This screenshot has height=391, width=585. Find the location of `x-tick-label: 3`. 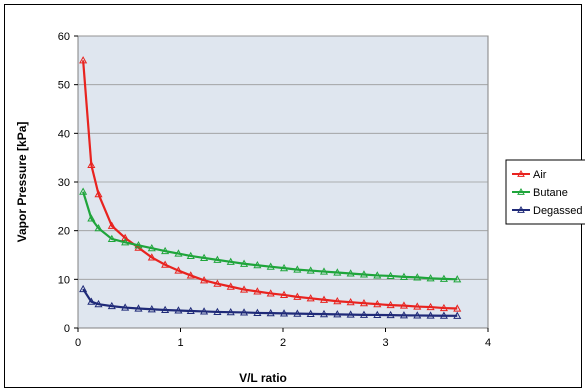

x-tick-label: 3 is located at coordinates (385, 343).